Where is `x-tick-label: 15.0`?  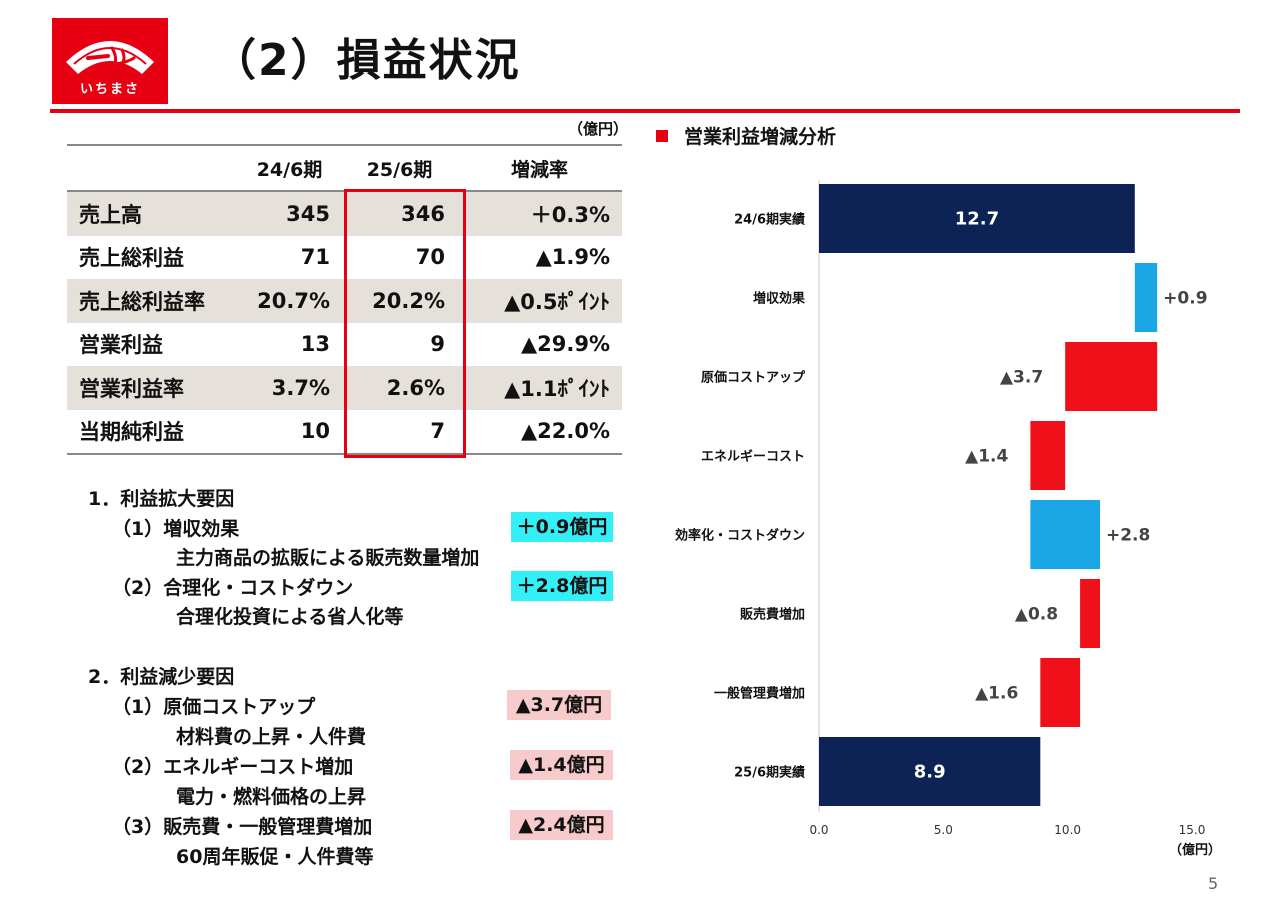 x-tick-label: 15.0 is located at coordinates (1192, 830).